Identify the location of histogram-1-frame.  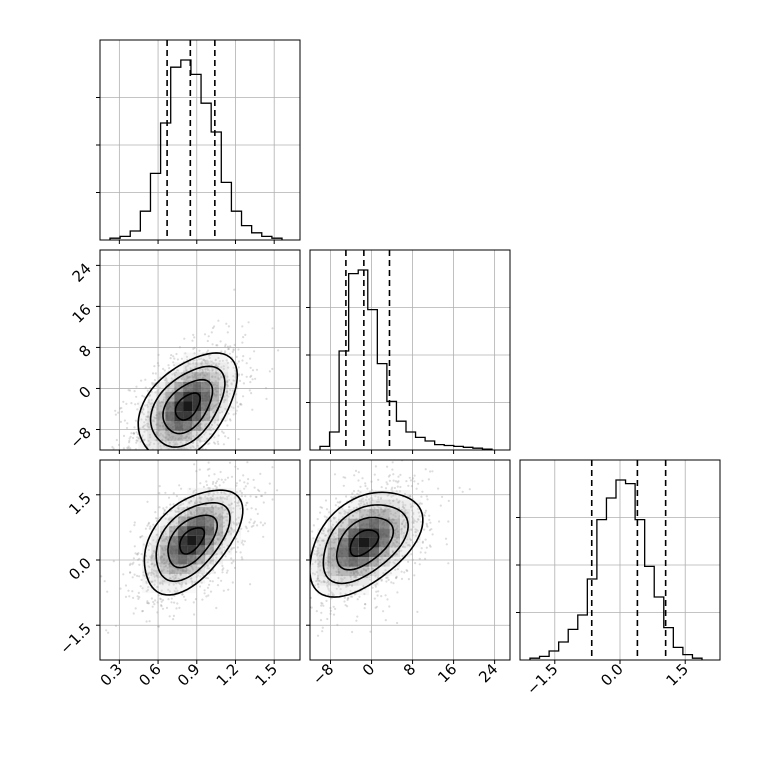
(410, 350).